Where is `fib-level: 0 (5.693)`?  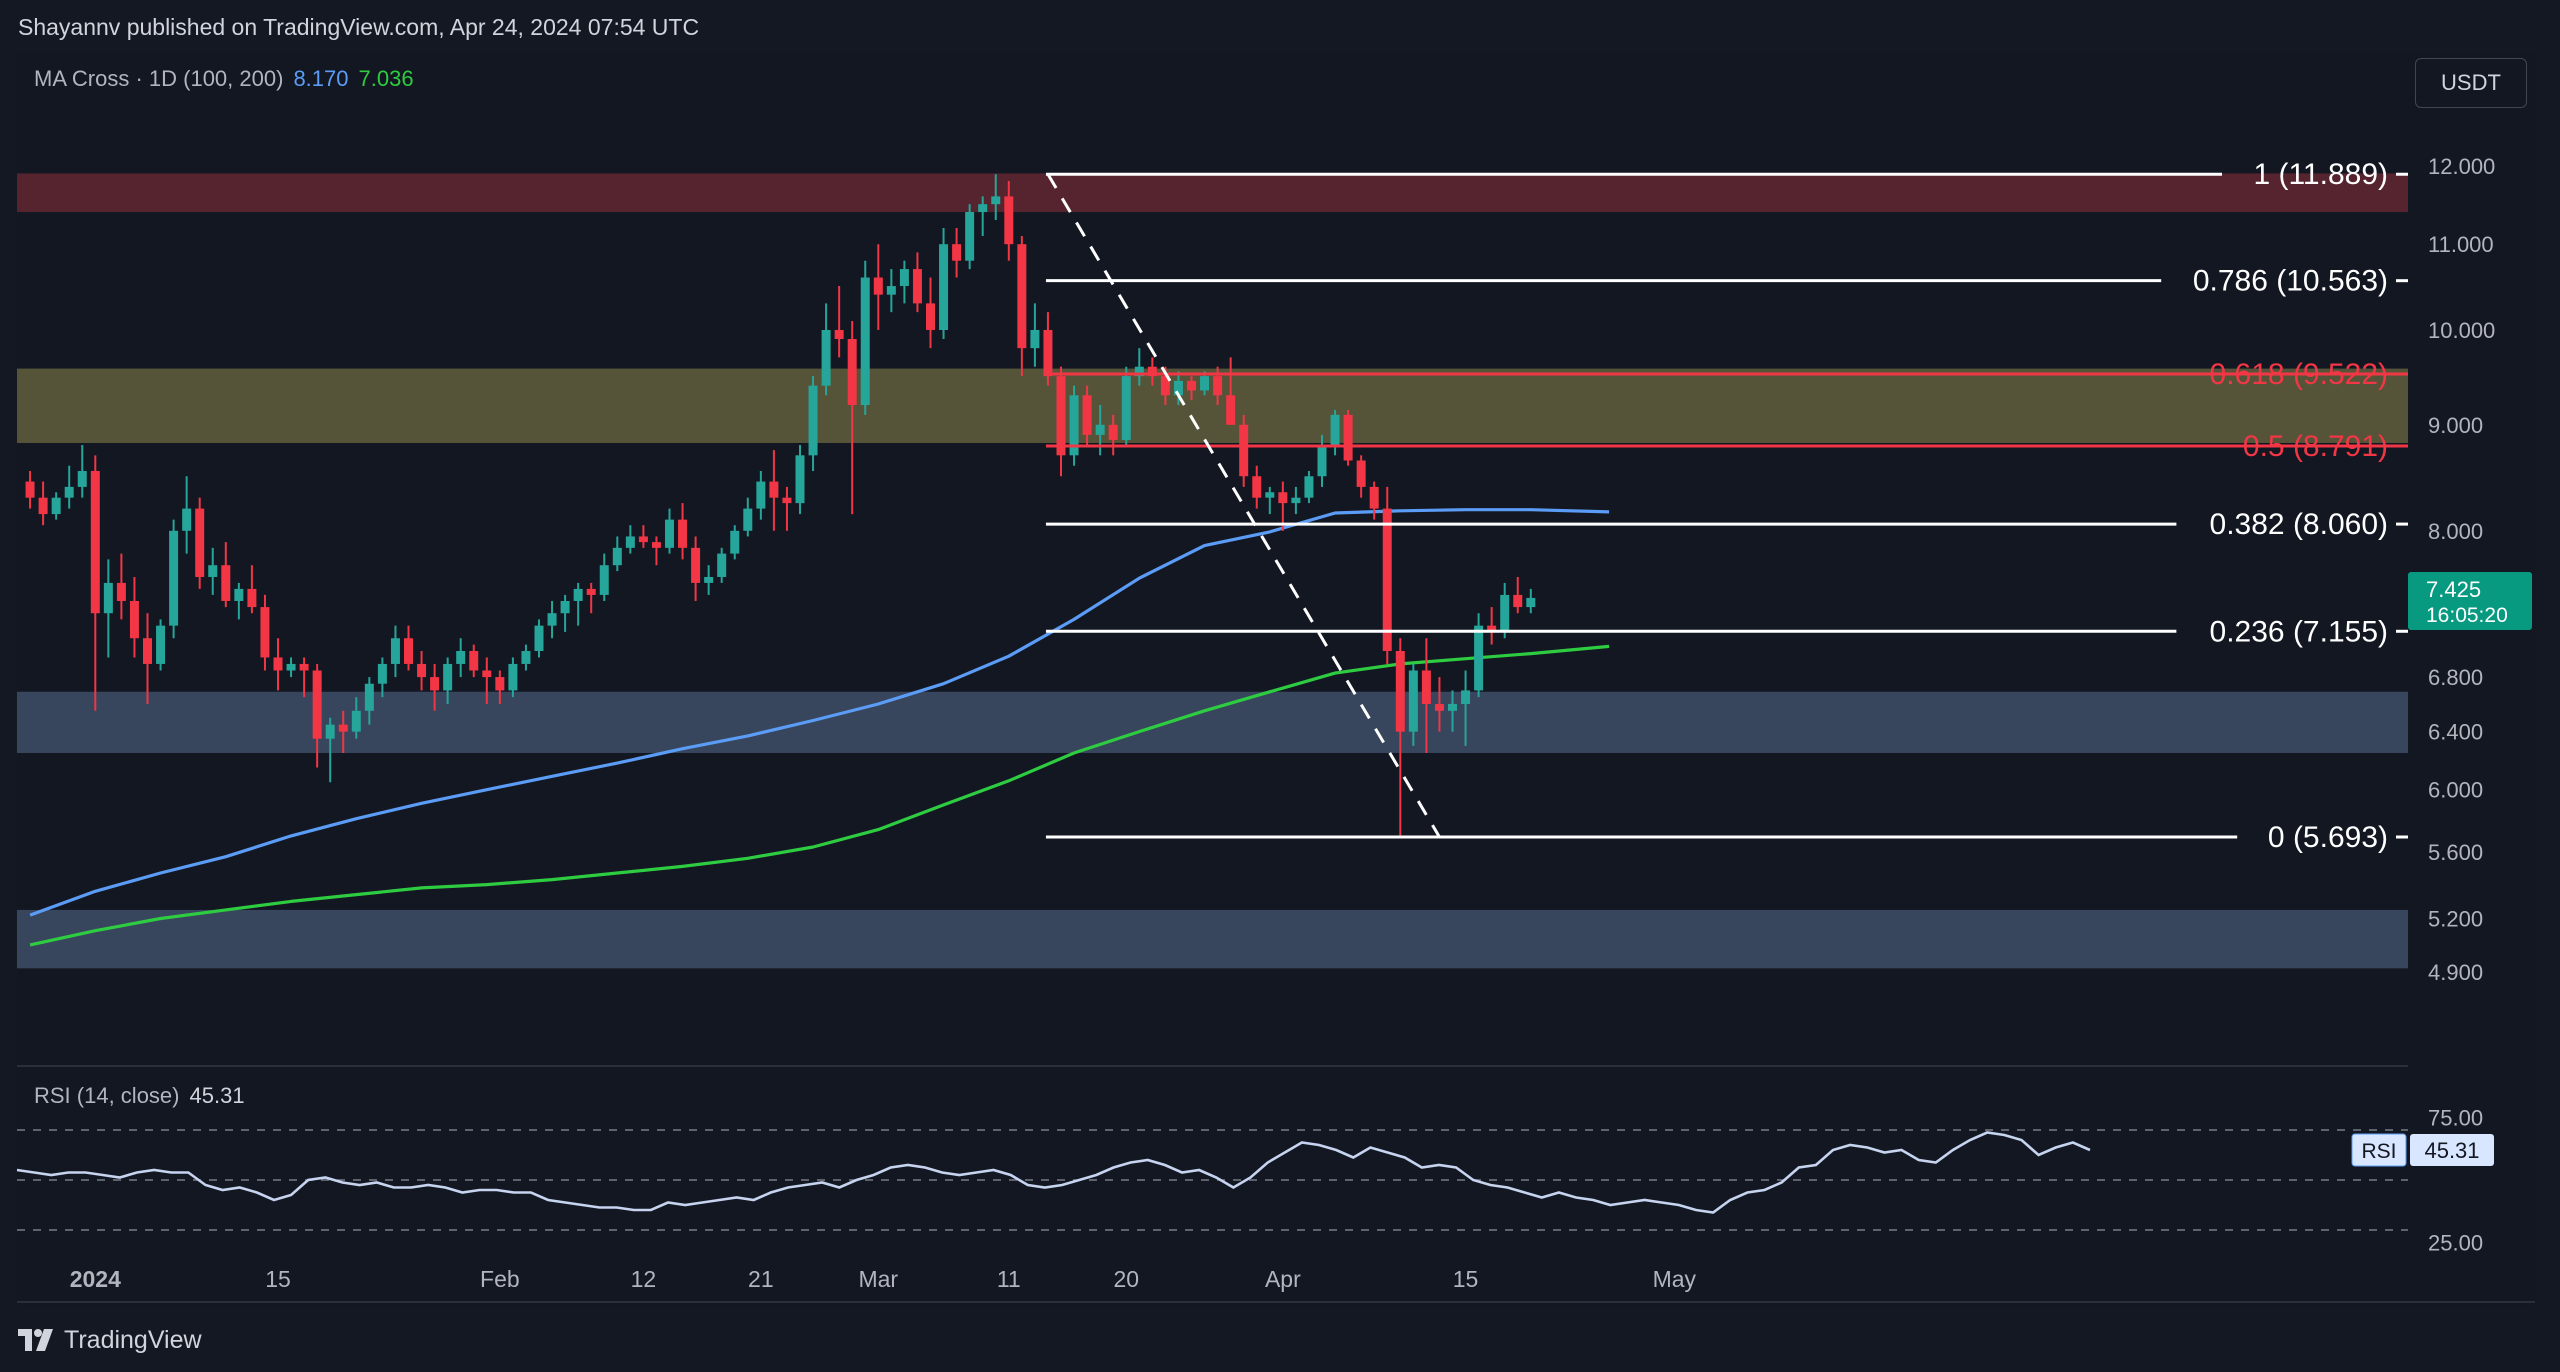 fib-level: 0 (5.693) is located at coordinates (1726, 837).